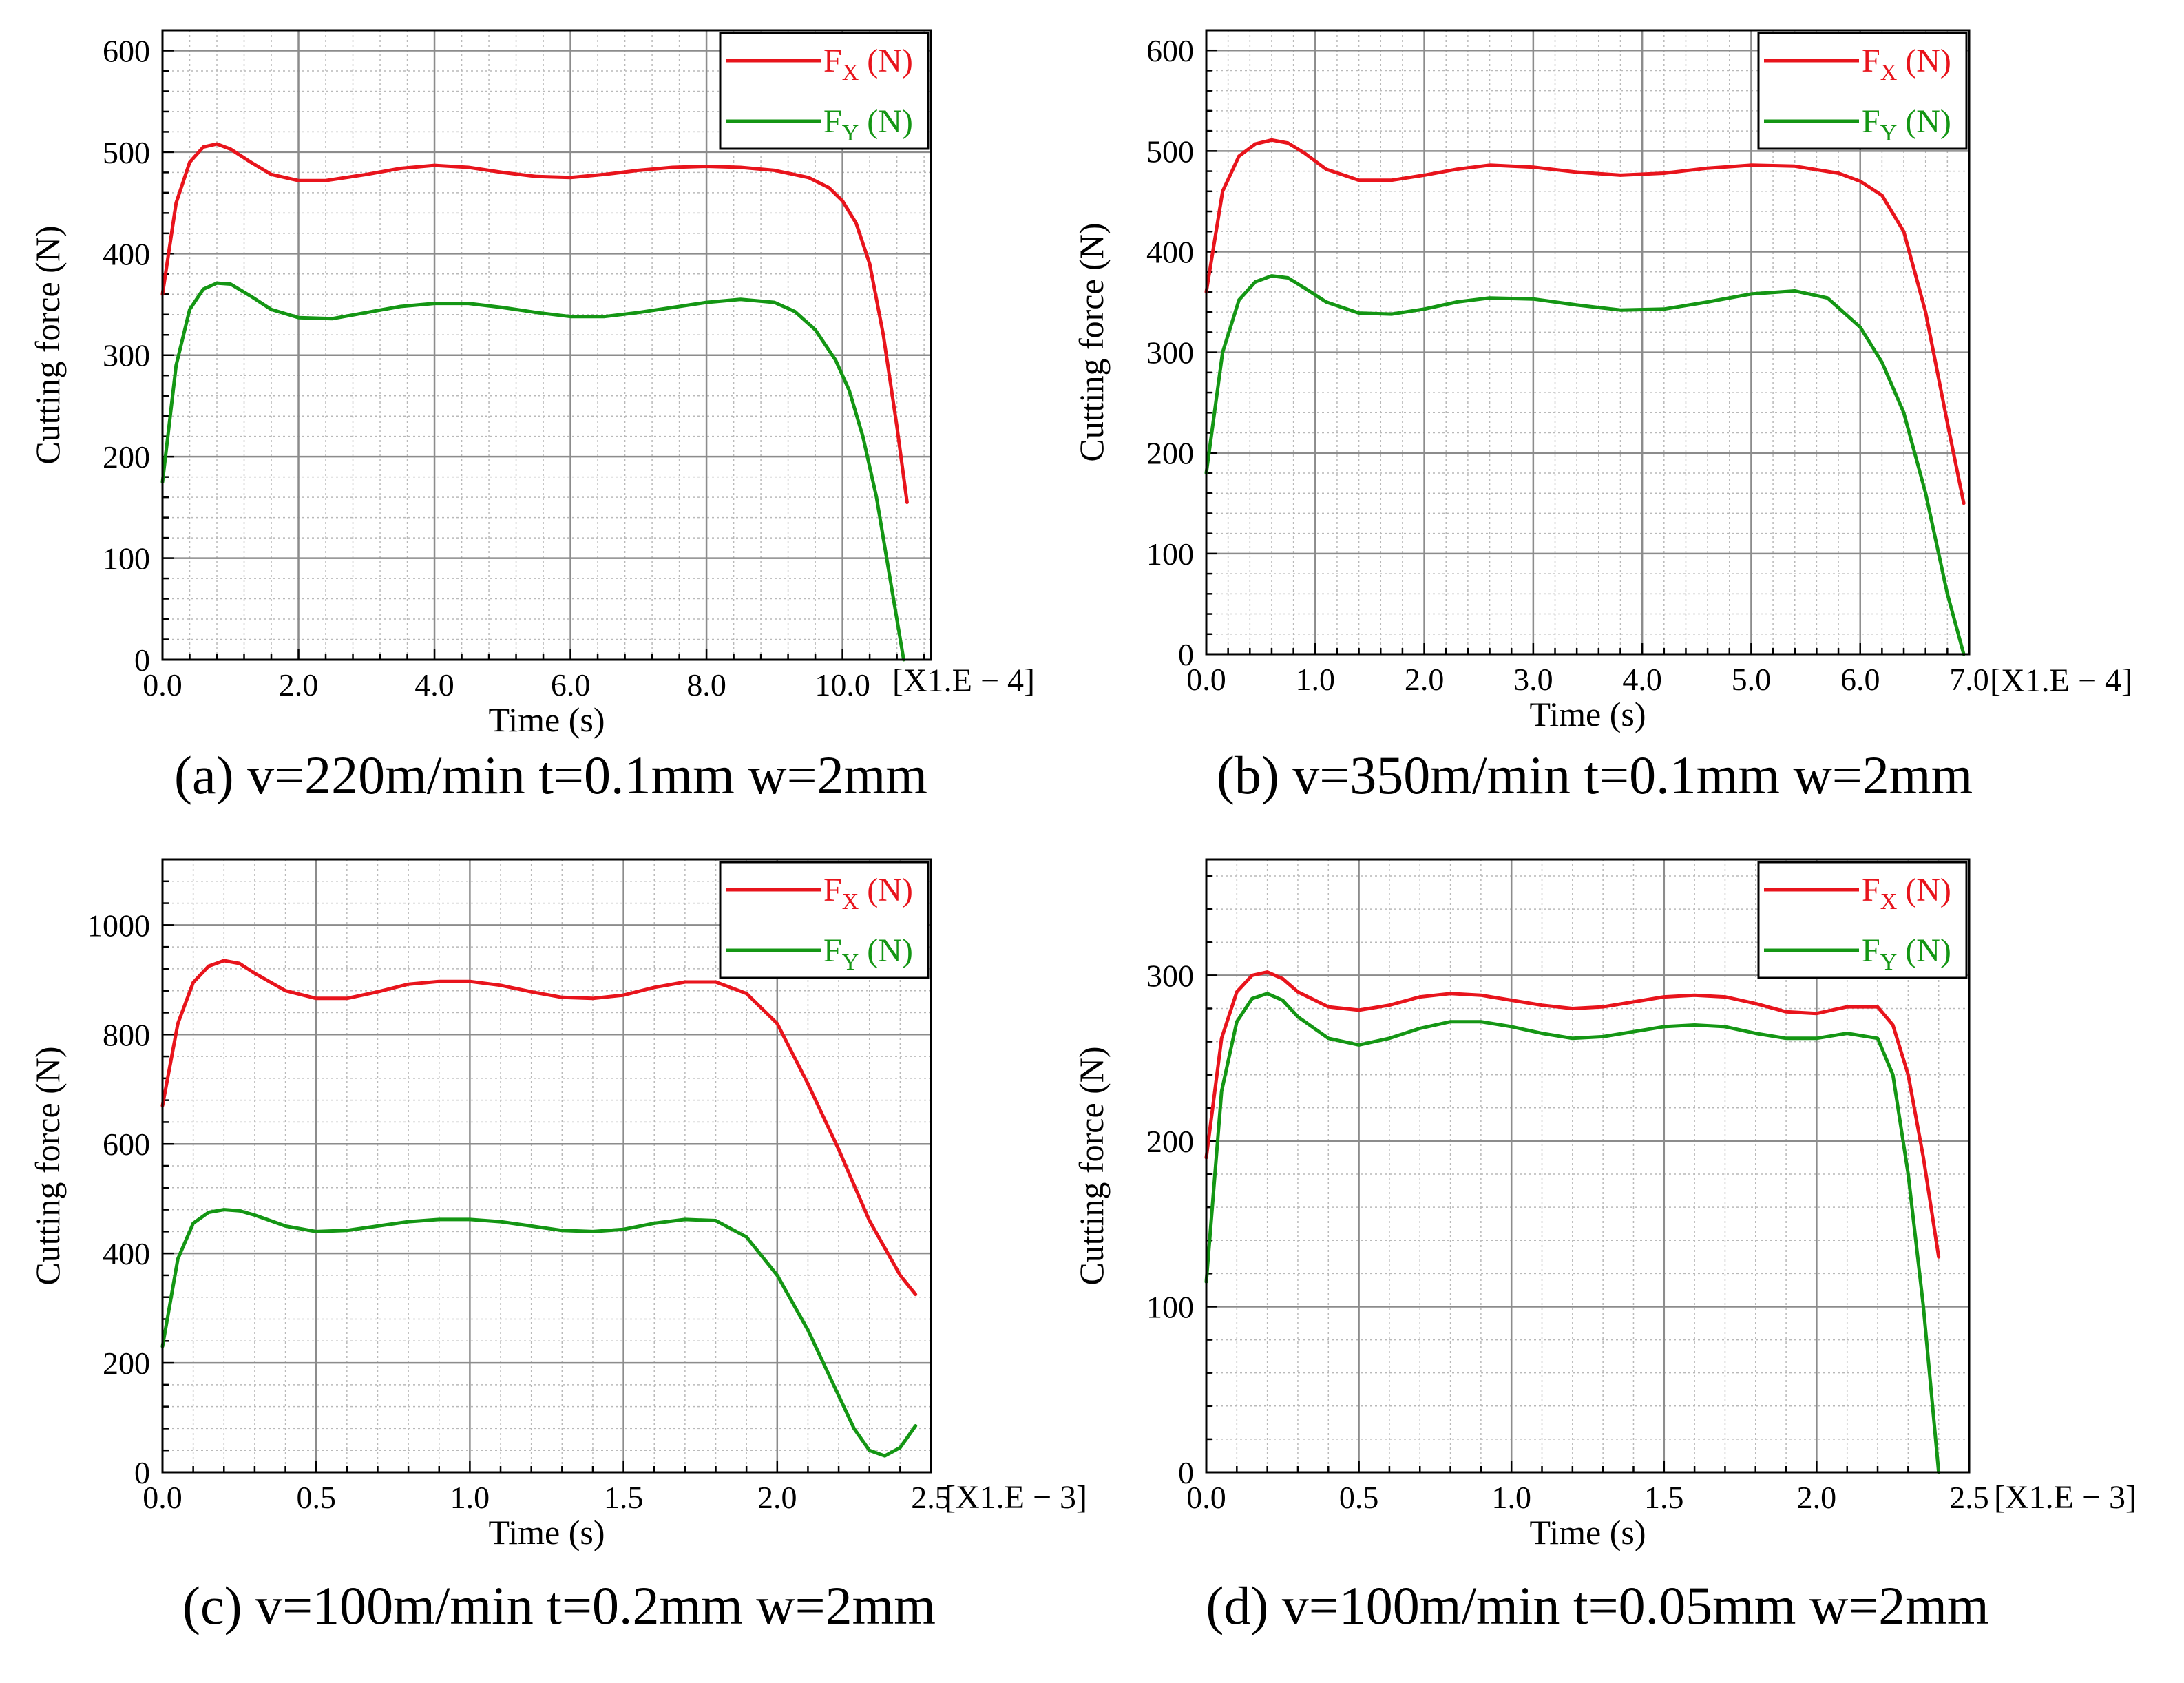  Describe the element at coordinates (1597, 1605) in the screenshot. I see `panel-caption: (d) v=100m/min t=0.05mm w=2mm` at that location.